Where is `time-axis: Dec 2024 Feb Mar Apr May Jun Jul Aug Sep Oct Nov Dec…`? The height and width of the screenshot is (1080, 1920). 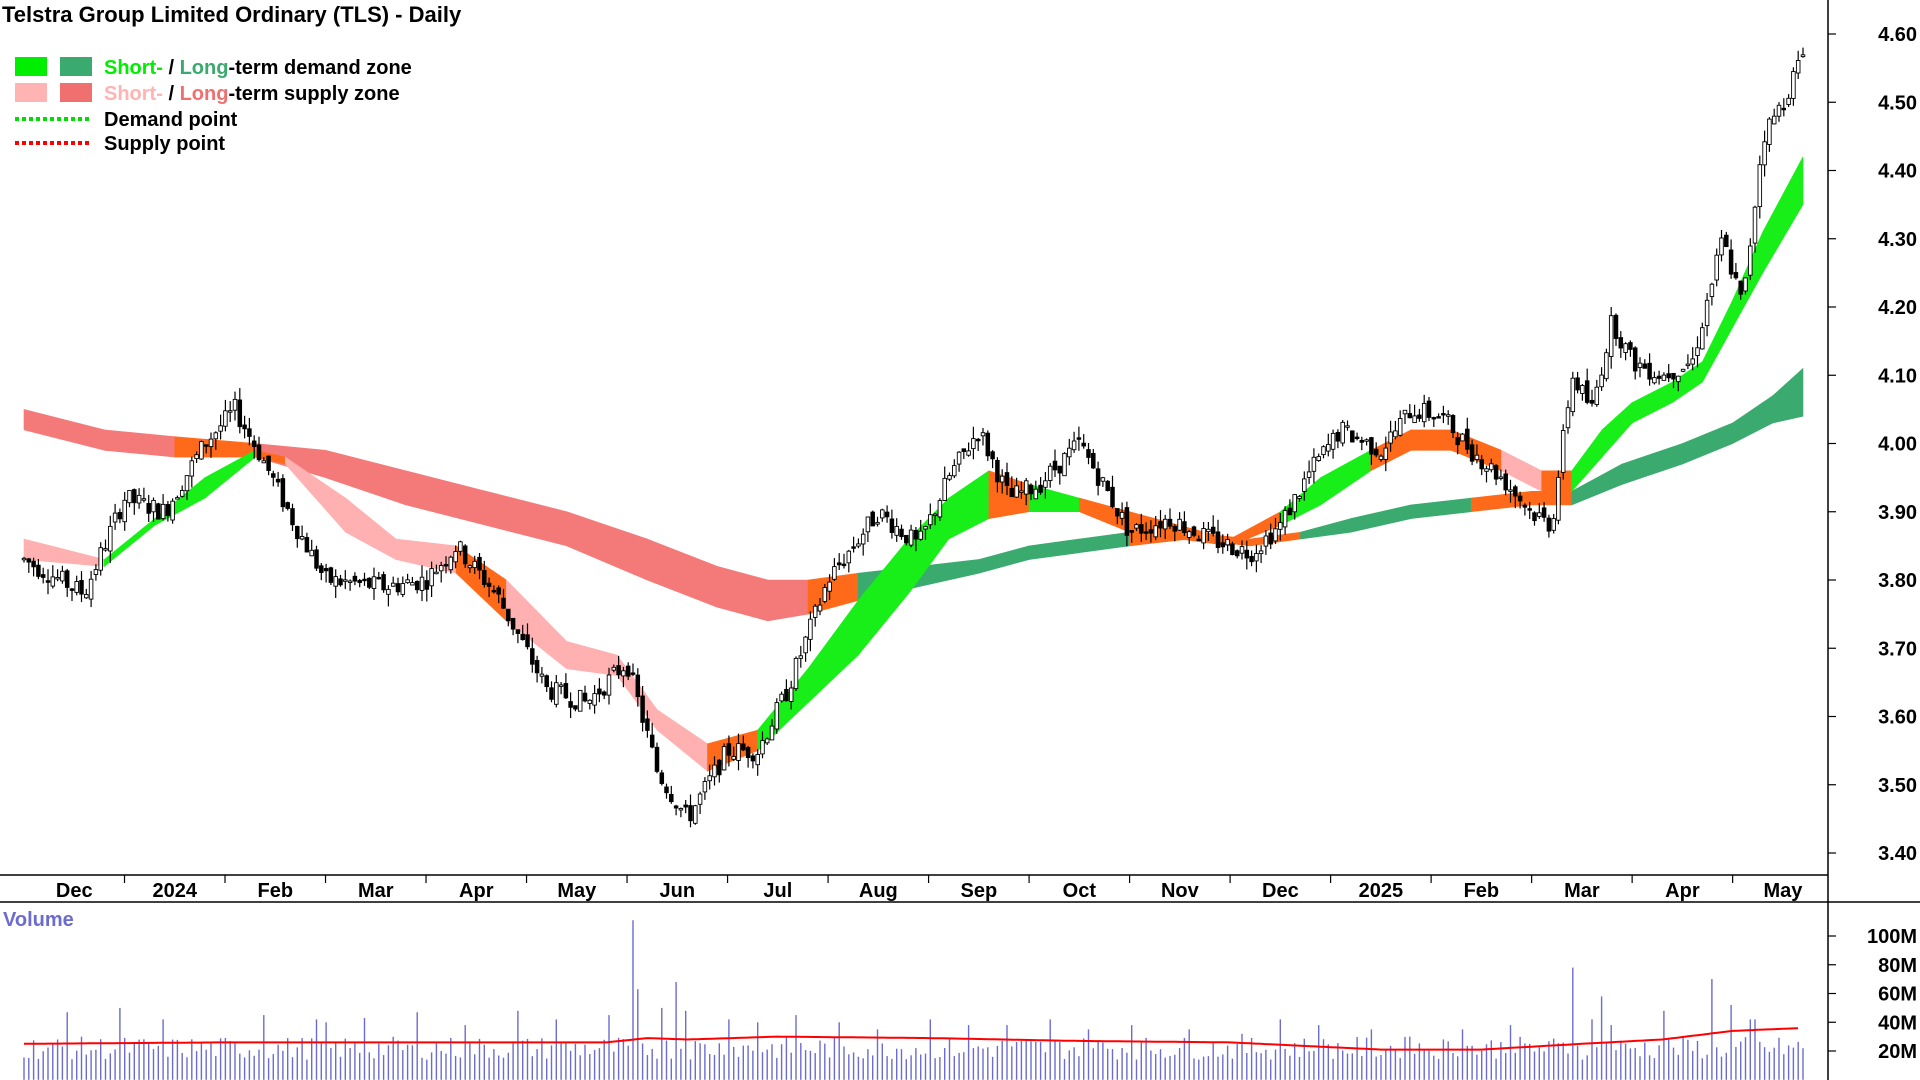
time-axis: Dec 2024 Feb Mar Apr May Jun Jul Aug Sep Oct Nov Dec… is located at coordinates (929, 888).